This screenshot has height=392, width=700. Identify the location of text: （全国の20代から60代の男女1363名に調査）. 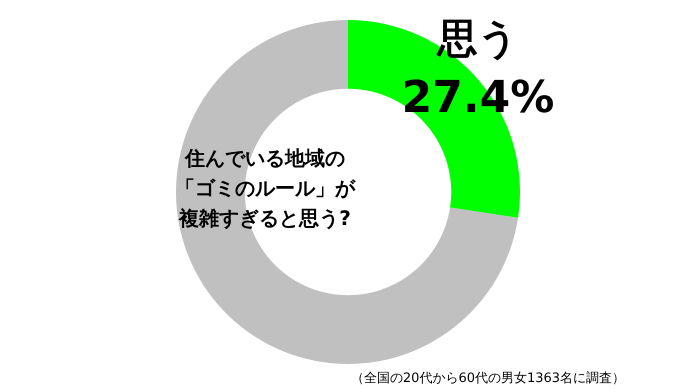
(488, 378).